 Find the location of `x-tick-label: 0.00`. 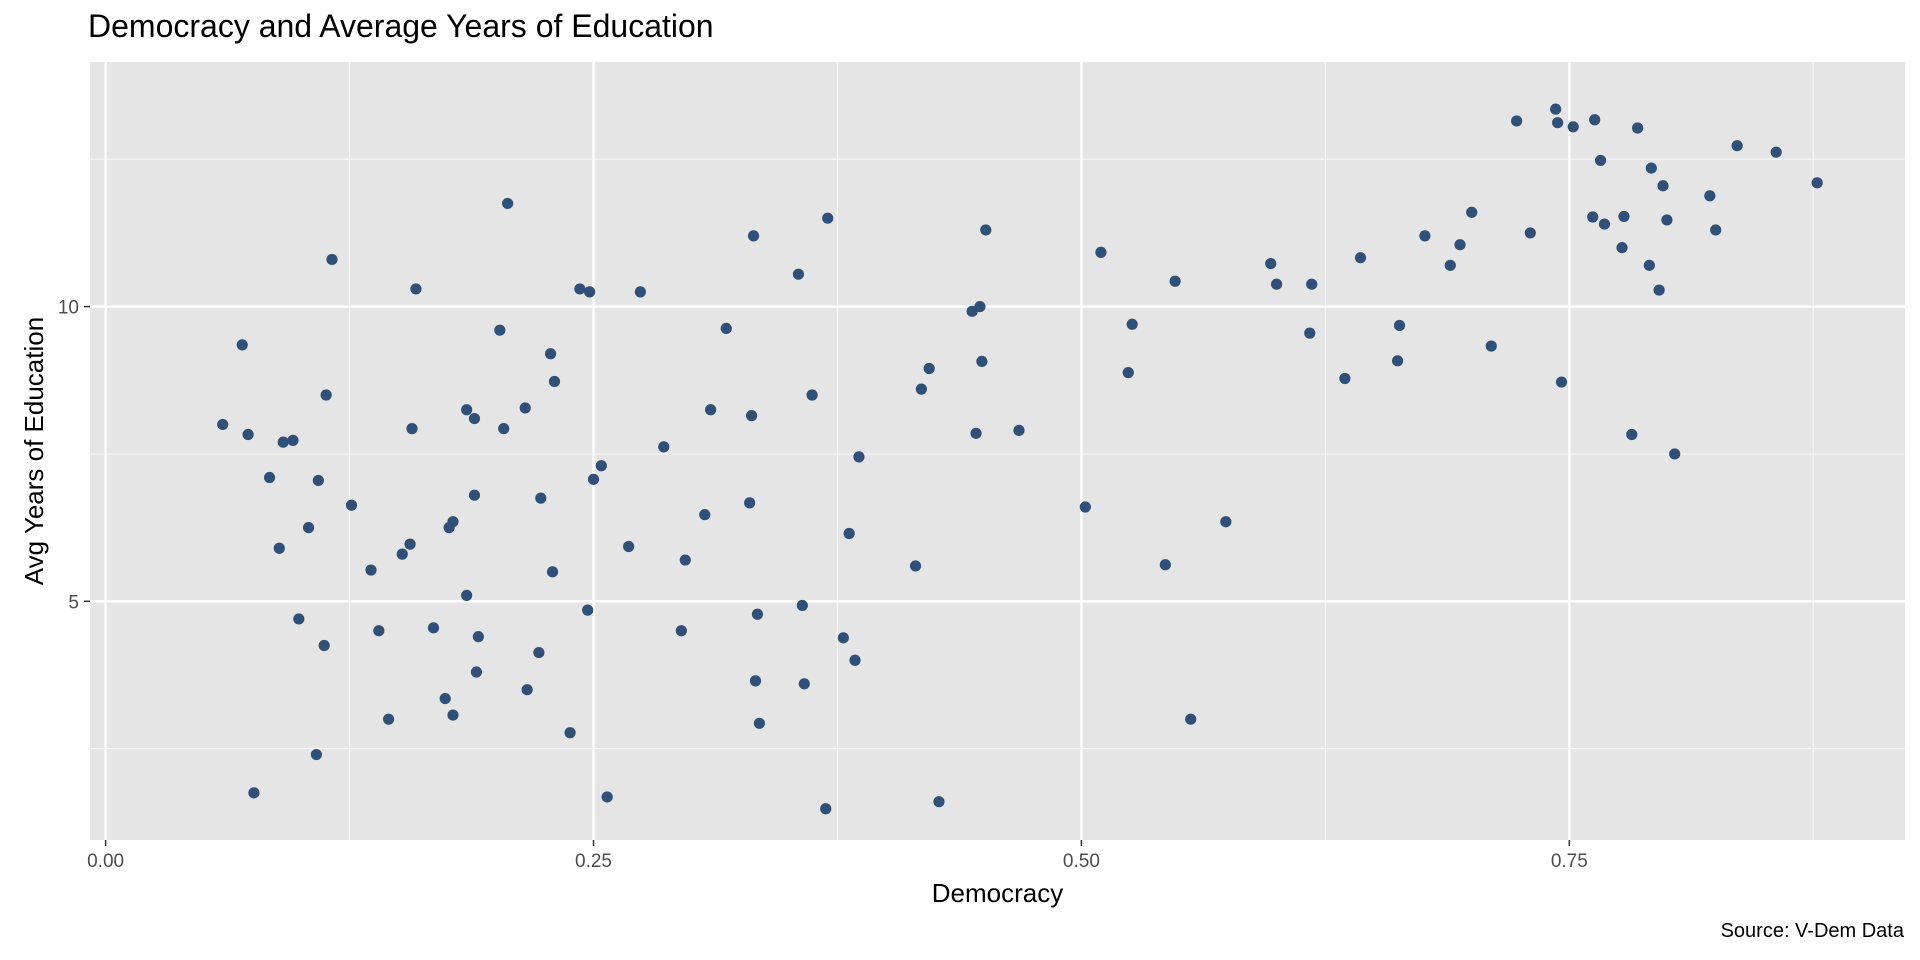

x-tick-label: 0.00 is located at coordinates (105, 861).